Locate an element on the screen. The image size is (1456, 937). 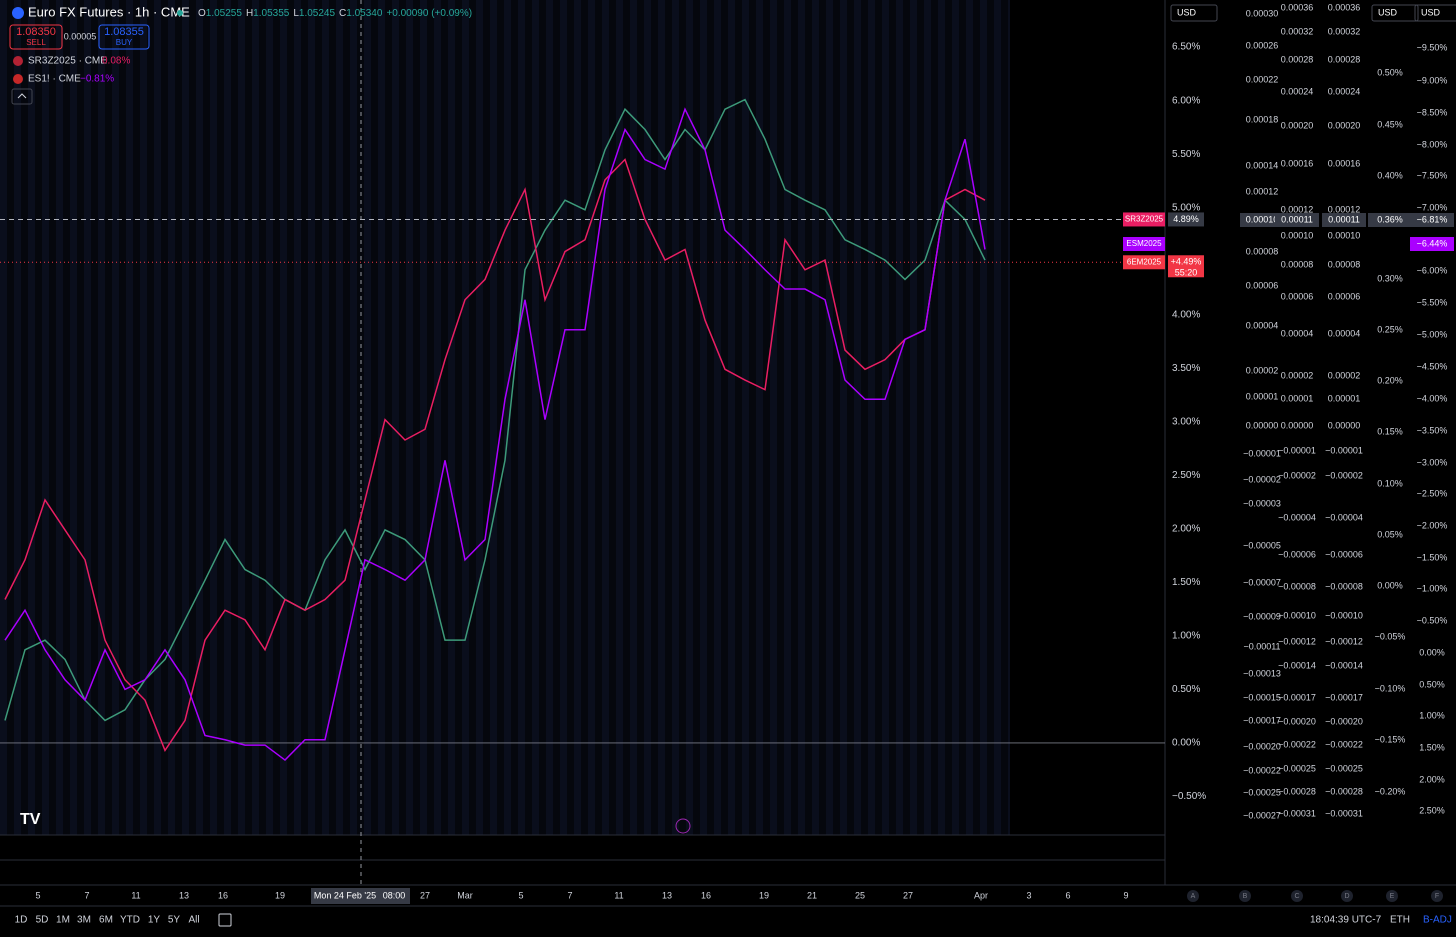
range-button: 6M is located at coordinates (106, 920).